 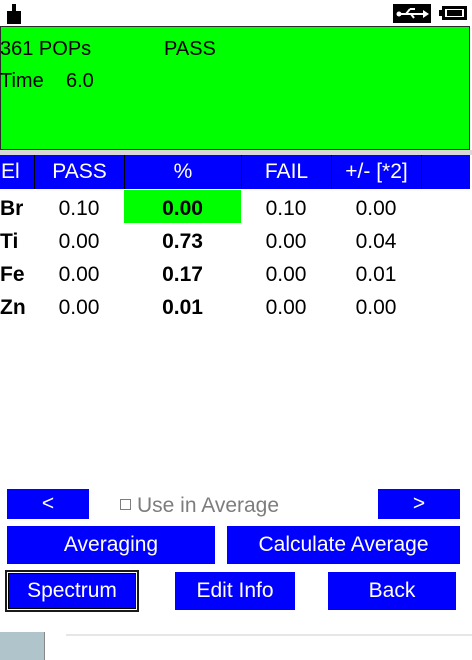 I want to click on table-header: El PASS % FAIL +/- [*2], so click(x=235, y=172).